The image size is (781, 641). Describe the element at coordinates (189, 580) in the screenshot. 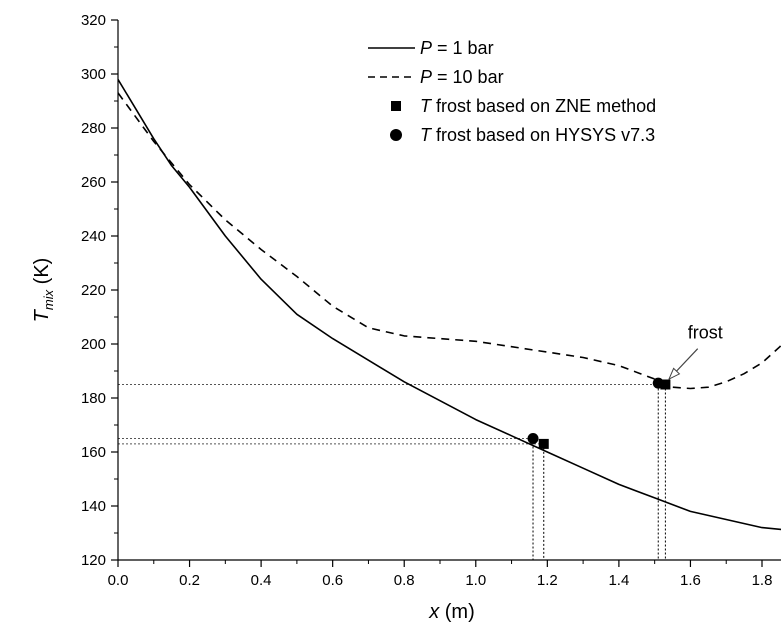

I see `x-tick-label: 0.2` at that location.